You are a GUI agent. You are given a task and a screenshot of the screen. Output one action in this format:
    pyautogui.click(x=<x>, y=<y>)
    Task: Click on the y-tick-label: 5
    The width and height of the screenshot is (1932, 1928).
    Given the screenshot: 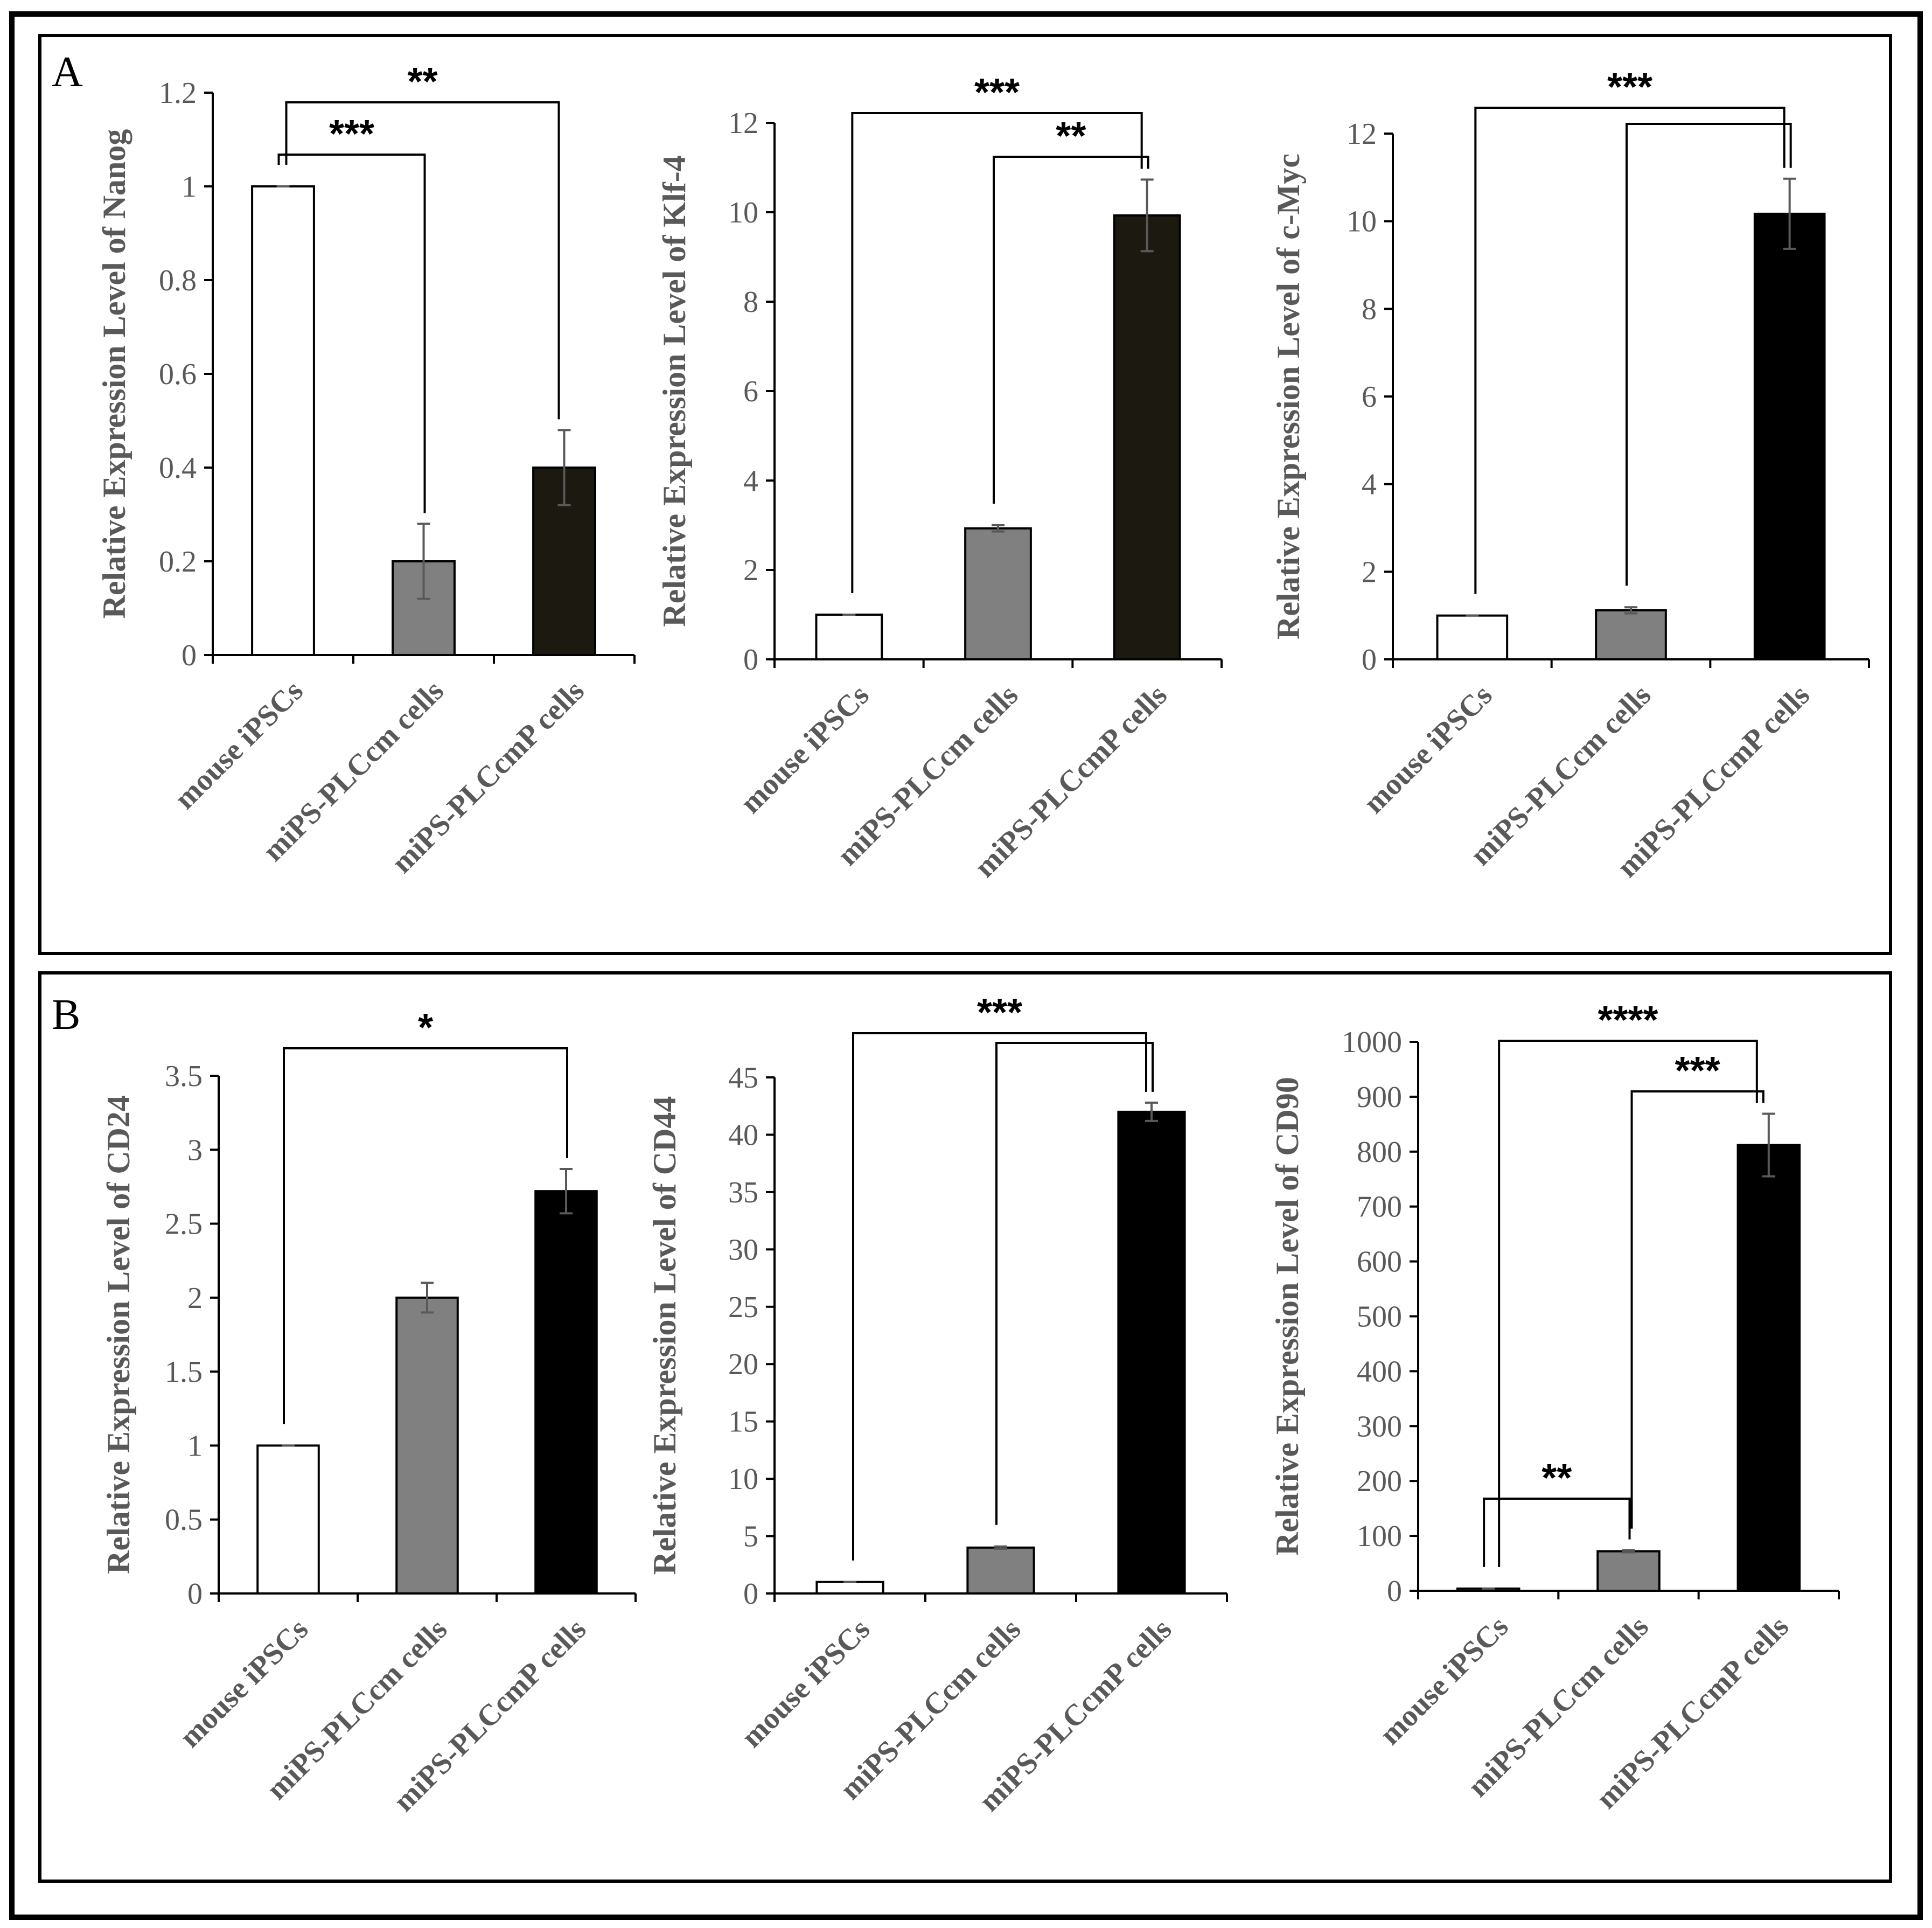 What is the action you would take?
    pyautogui.click(x=750, y=1537)
    